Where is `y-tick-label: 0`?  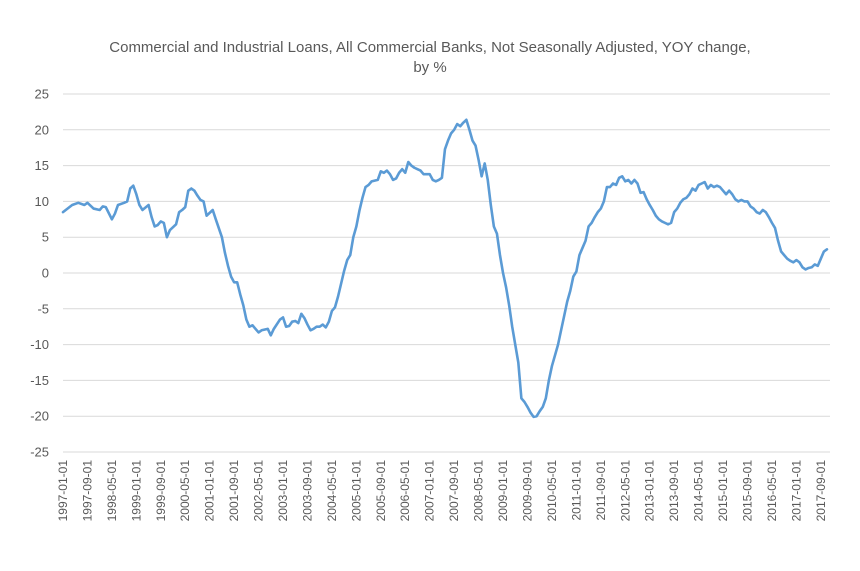
y-tick-label: 0 is located at coordinates (45, 273).